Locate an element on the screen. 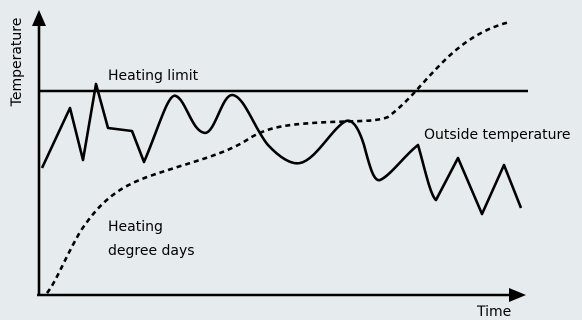 The width and height of the screenshot is (582, 320). x-axis-arrowhead is located at coordinates (517, 295).